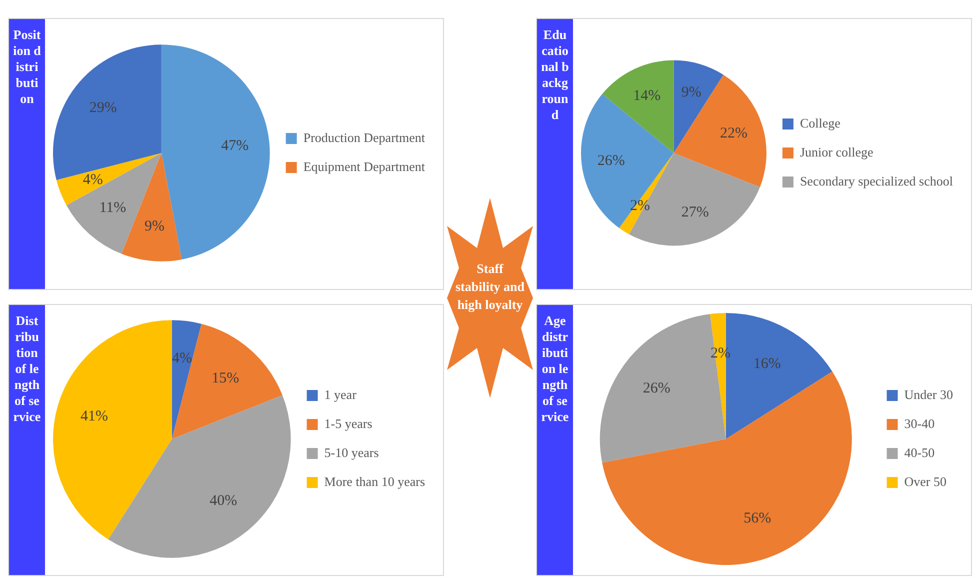 The height and width of the screenshot is (587, 980). I want to click on data-label: 11%, so click(112, 208).